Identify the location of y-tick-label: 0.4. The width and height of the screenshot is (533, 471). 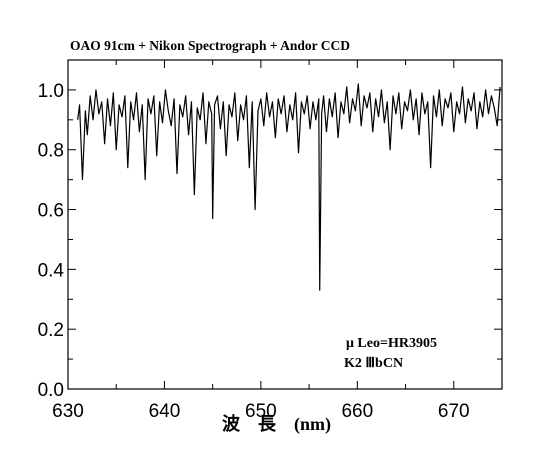
(51, 270).